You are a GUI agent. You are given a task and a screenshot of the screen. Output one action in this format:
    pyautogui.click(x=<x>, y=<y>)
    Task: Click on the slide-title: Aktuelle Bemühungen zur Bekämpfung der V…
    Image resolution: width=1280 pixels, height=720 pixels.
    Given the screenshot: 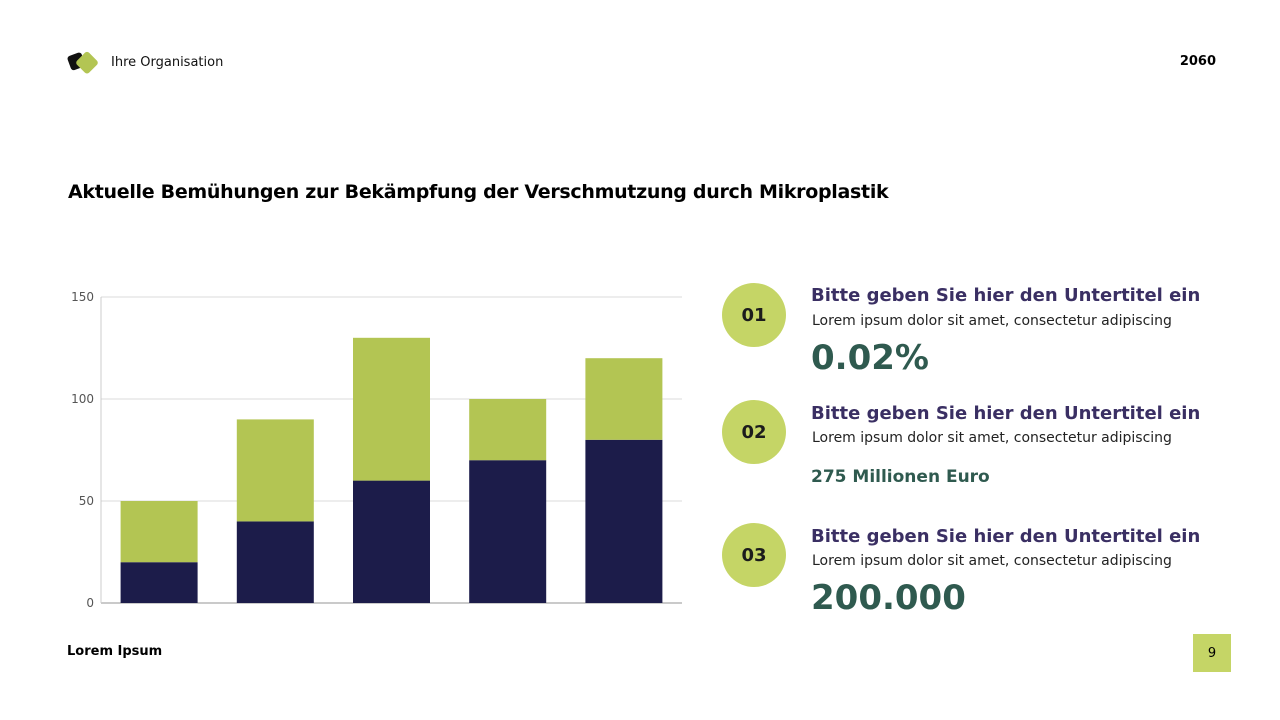 What is the action you would take?
    pyautogui.click(x=478, y=192)
    